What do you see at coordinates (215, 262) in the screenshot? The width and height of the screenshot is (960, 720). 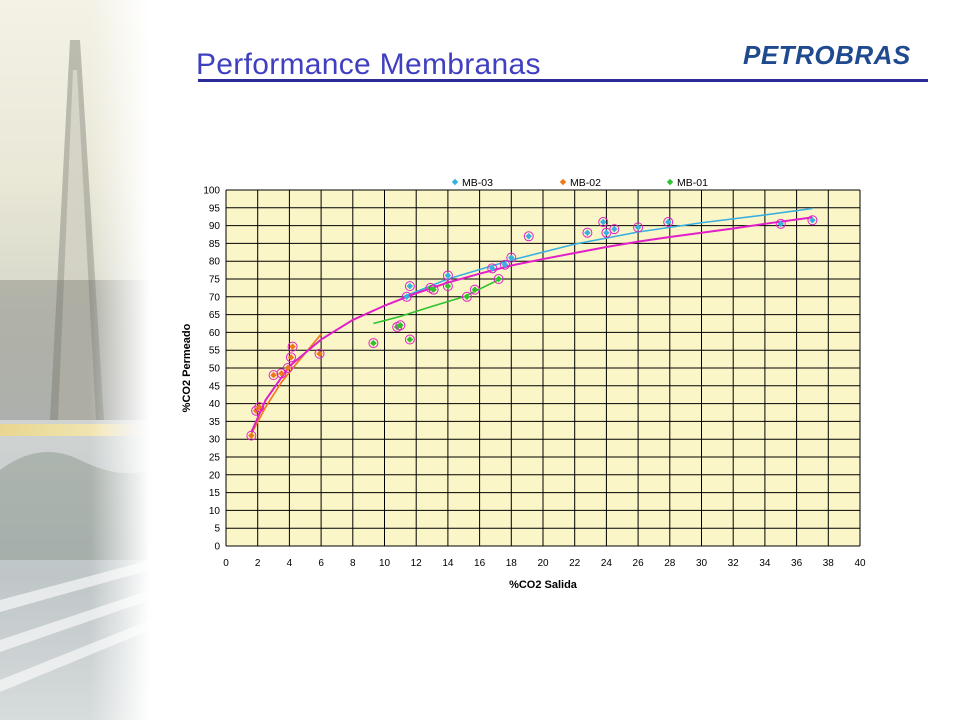 I see `y-tick-label: 80` at bounding box center [215, 262].